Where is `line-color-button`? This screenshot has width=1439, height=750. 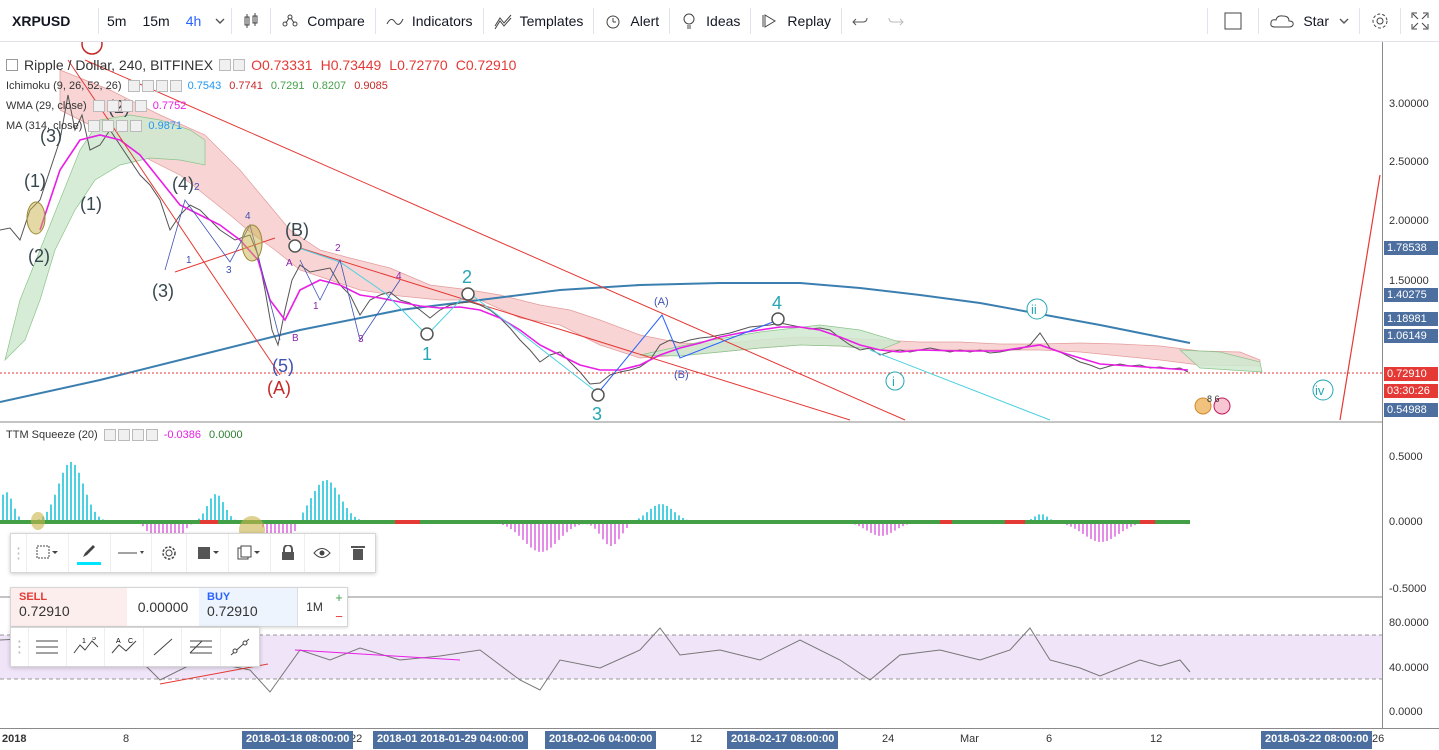
line-color-button is located at coordinates (90, 553).